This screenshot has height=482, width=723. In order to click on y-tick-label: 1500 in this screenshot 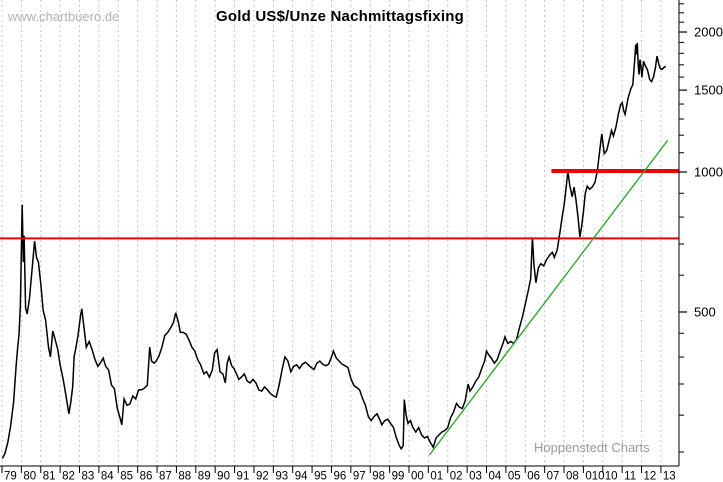, I will do `click(708, 90)`.